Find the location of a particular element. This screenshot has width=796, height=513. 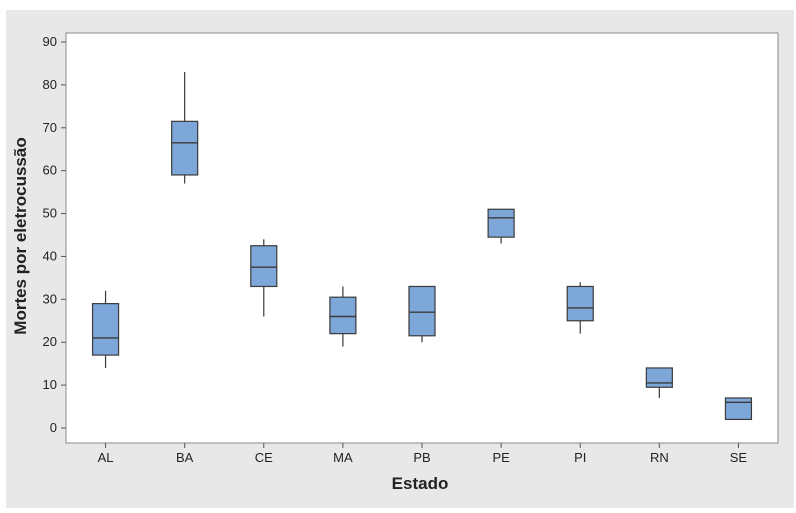

x-tick-label: PB is located at coordinates (421, 457).